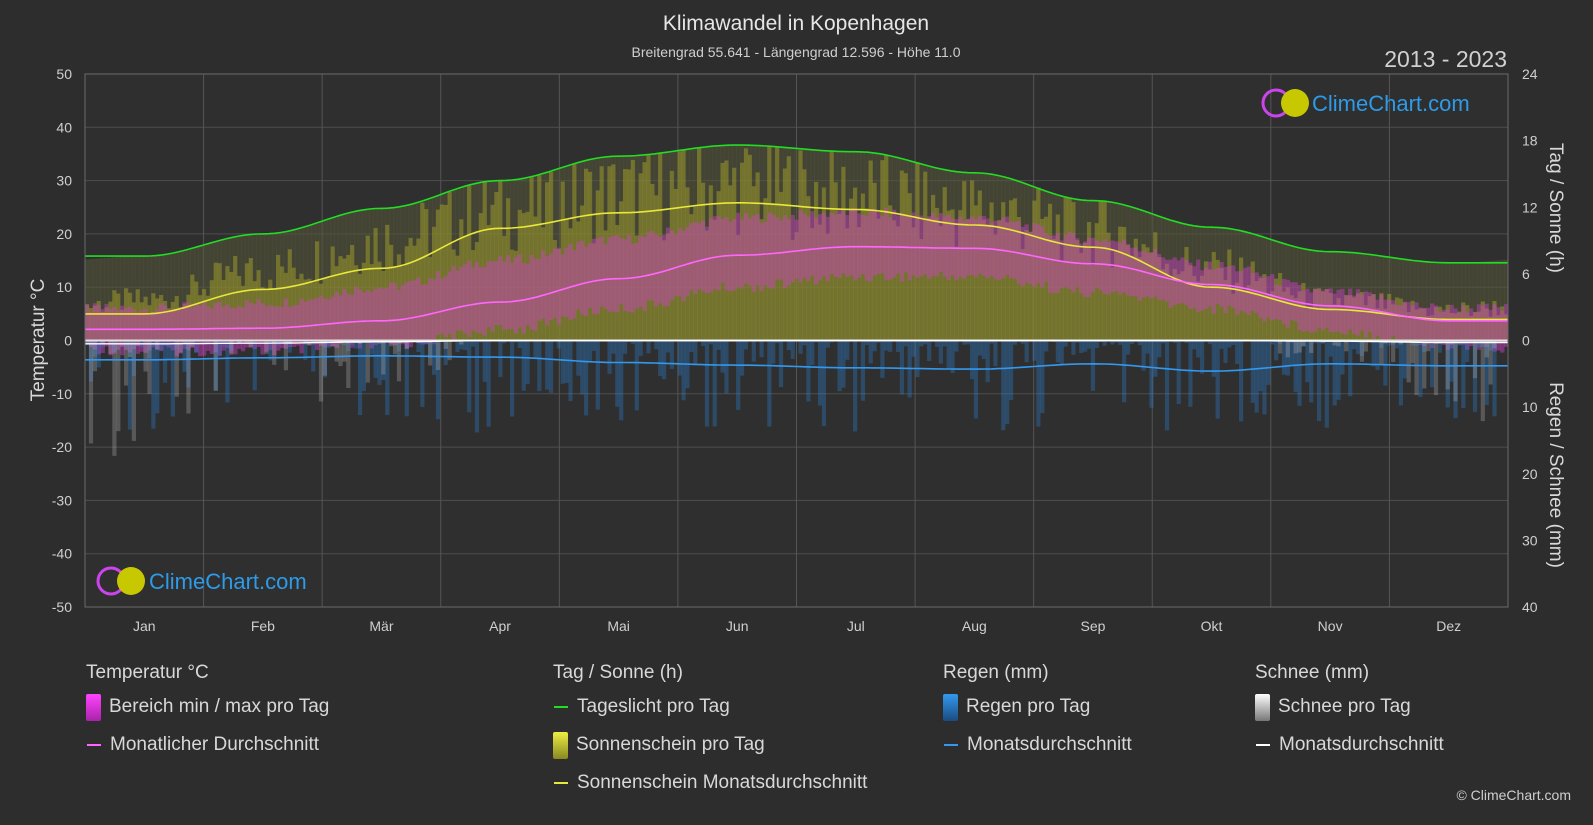 The image size is (1593, 825). What do you see at coordinates (1263, 745) in the screenshot?
I see `snow-avg-swatch` at bounding box center [1263, 745].